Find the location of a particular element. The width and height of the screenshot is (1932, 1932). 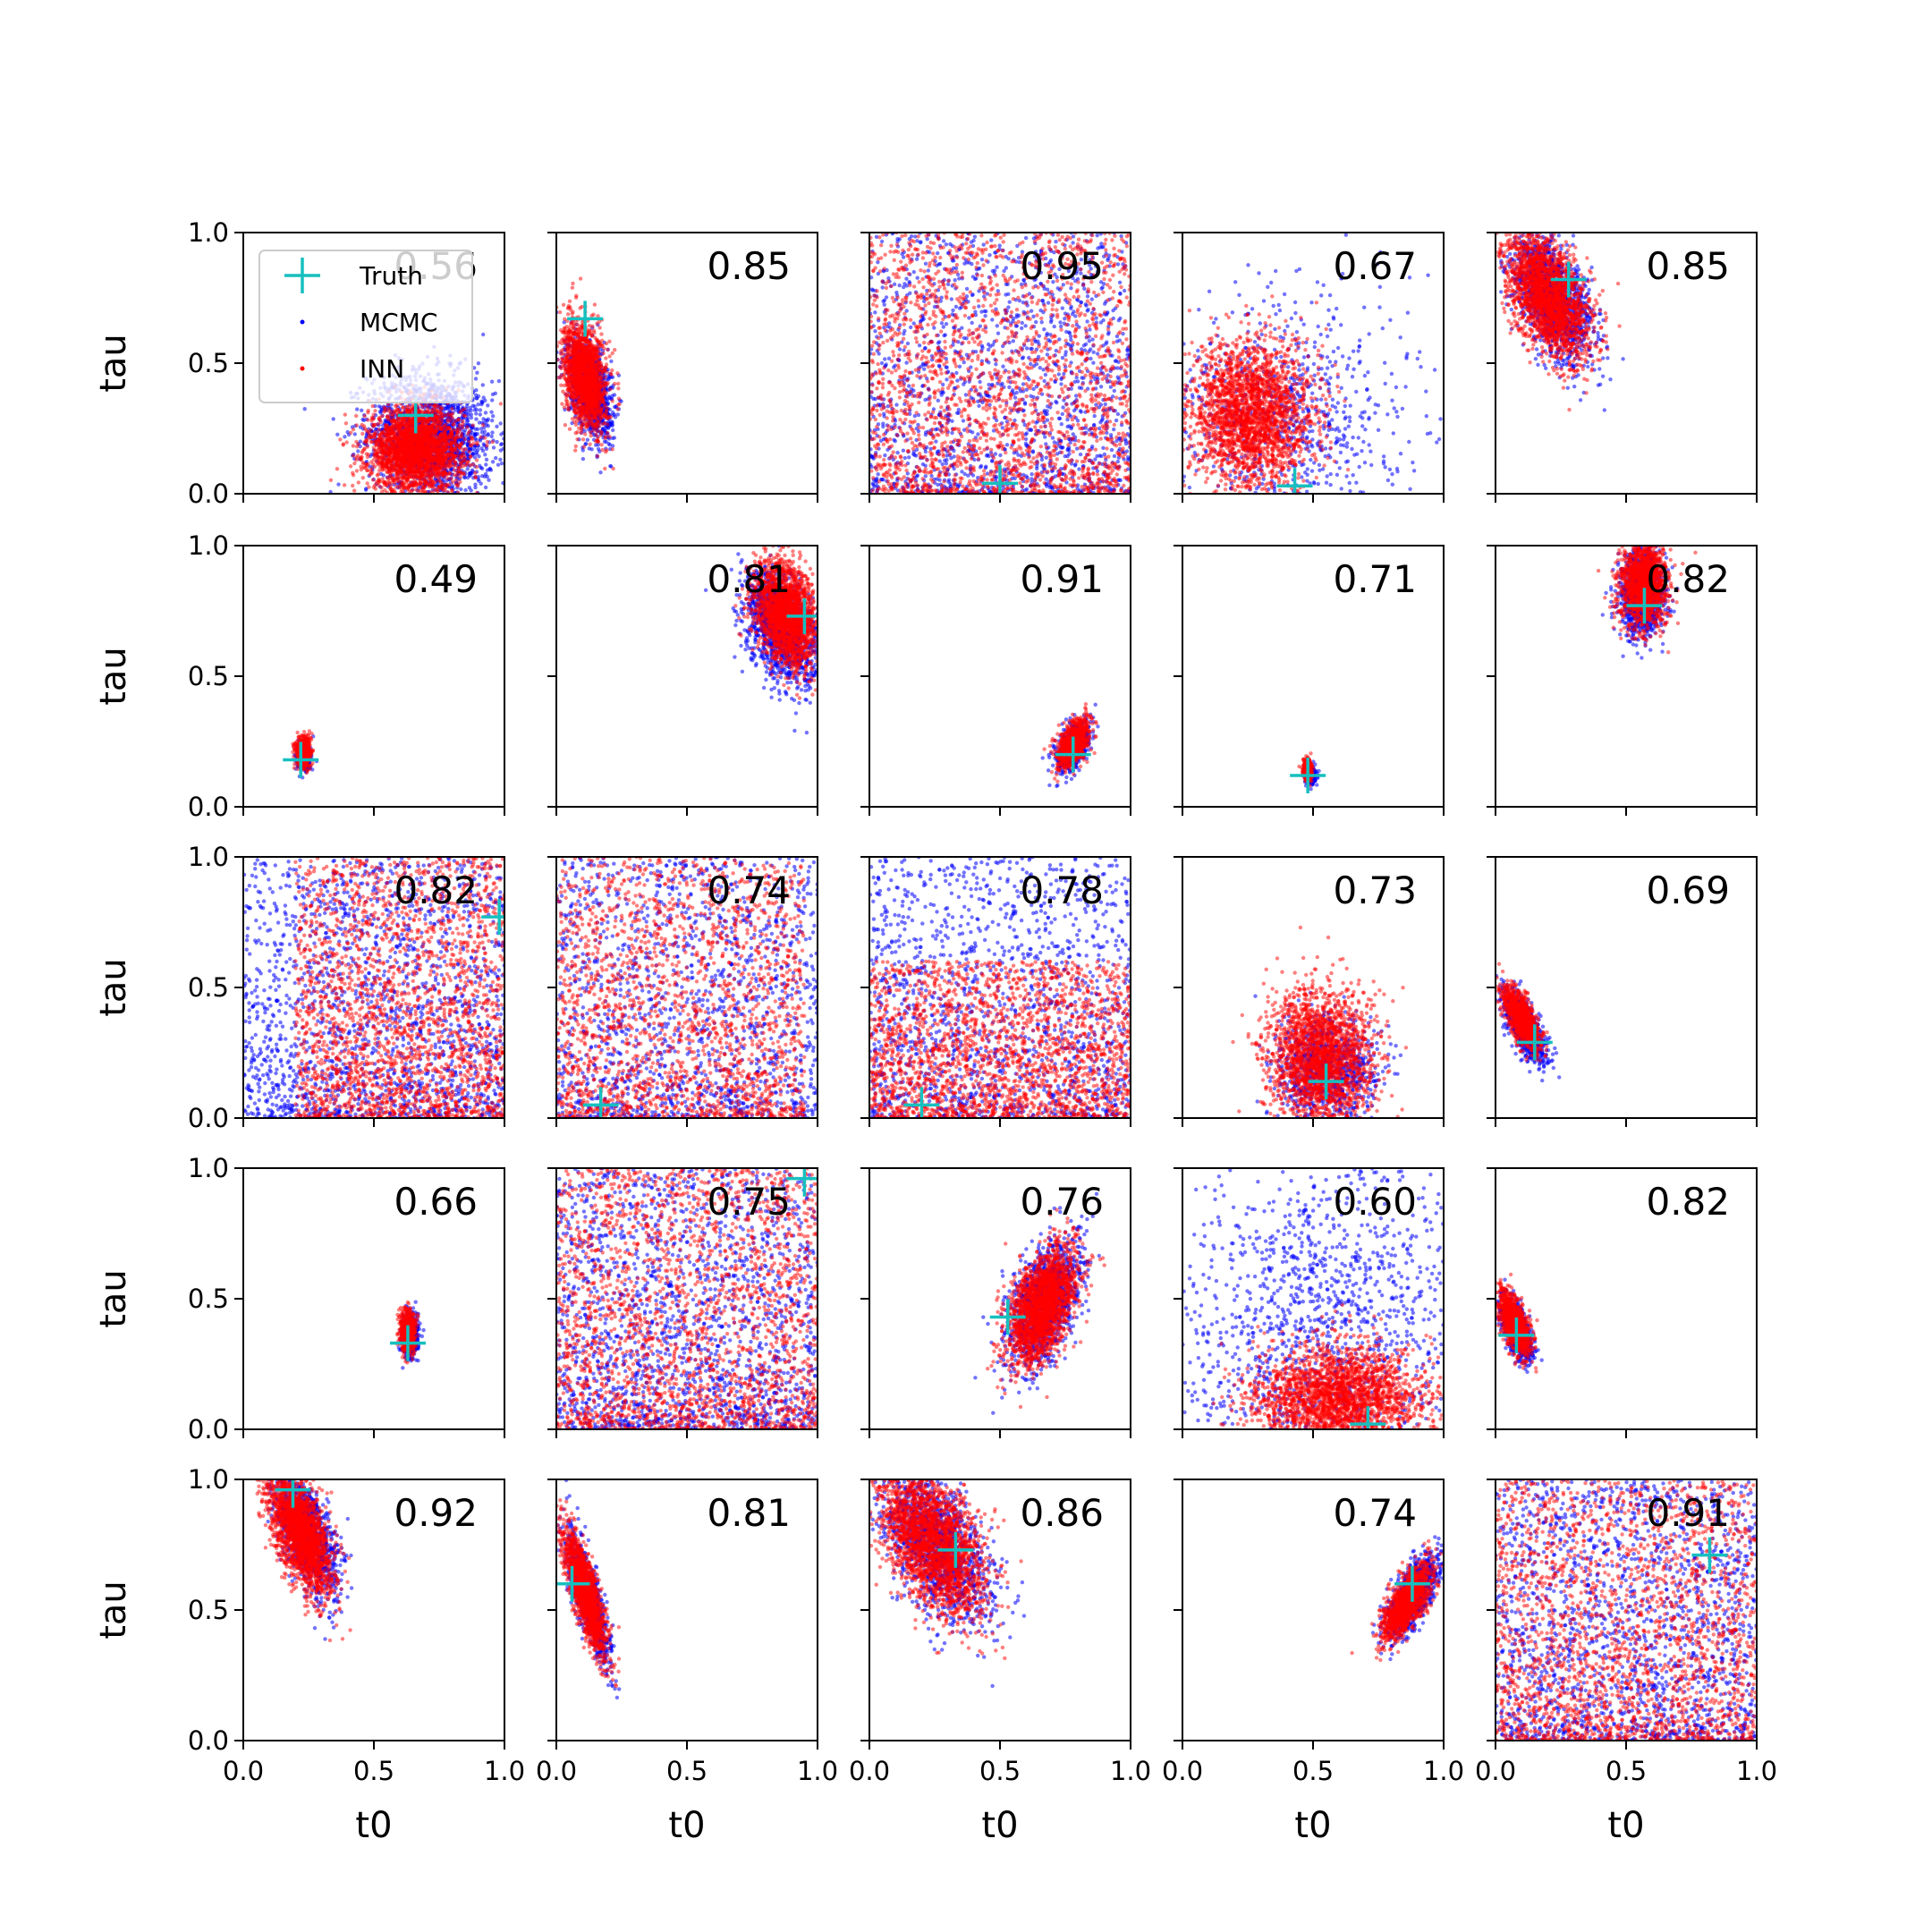

y-tick-label: 0.0 is located at coordinates (208, 494).